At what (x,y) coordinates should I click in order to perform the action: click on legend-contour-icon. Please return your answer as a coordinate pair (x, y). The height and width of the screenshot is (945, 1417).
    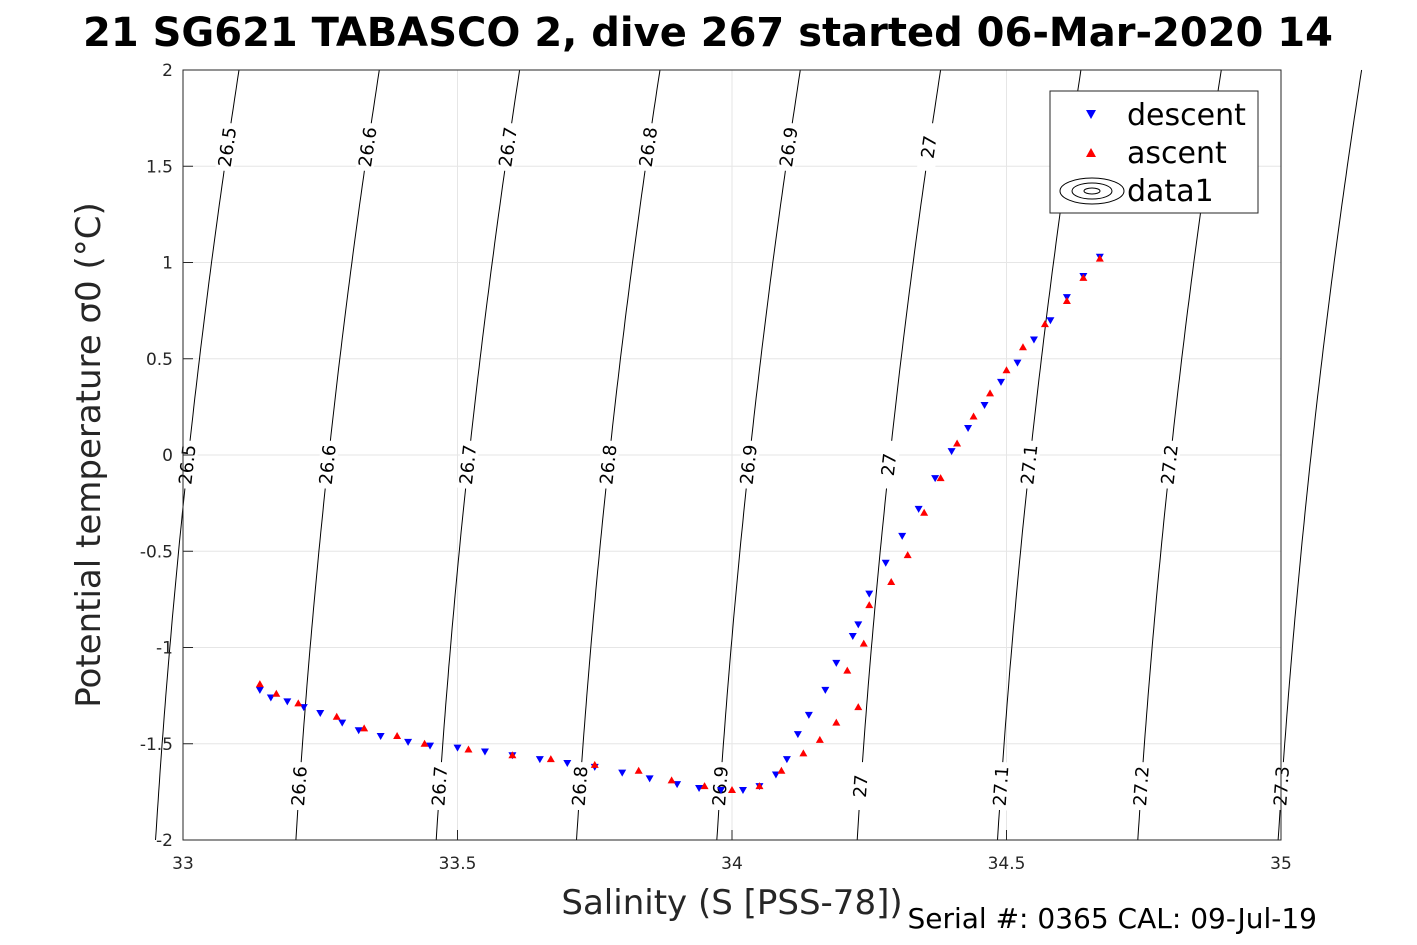
    Looking at the image, I should click on (1092, 191).